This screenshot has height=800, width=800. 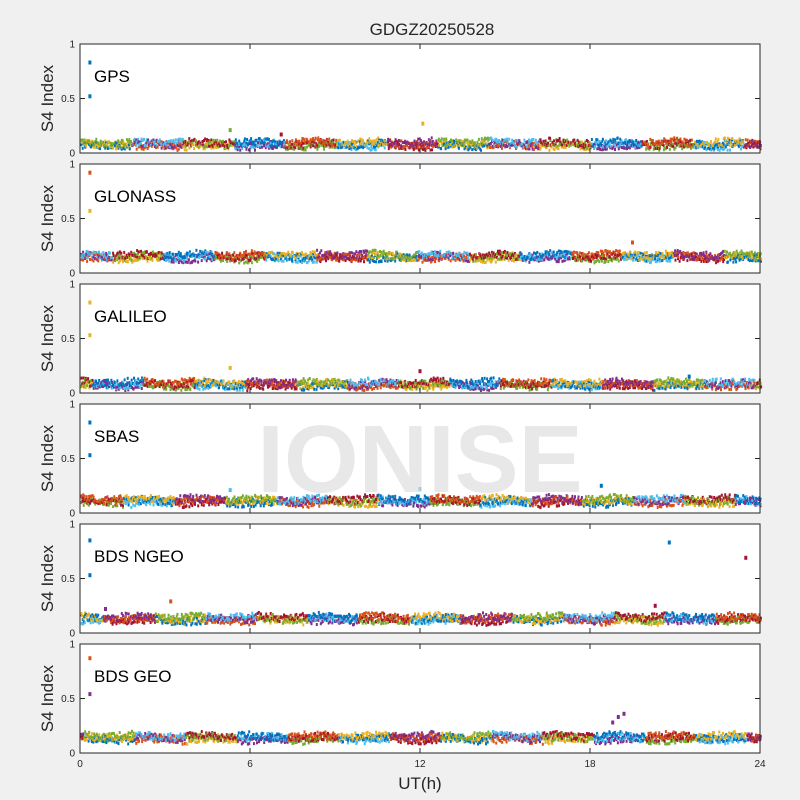 I want to click on panel-galileo: 00.51S4 Index GALILEO, so click(x=400, y=340).